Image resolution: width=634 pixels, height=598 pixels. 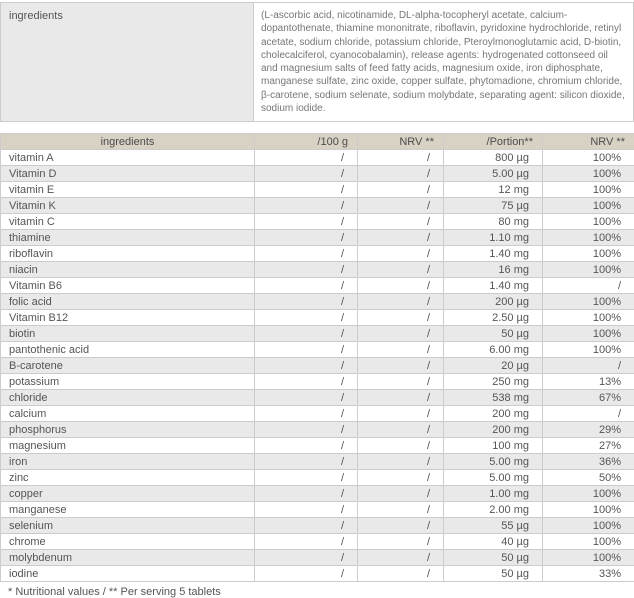 What do you see at coordinates (128, 190) in the screenshot?
I see `nutrient-name-cell: vitamin E` at bounding box center [128, 190].